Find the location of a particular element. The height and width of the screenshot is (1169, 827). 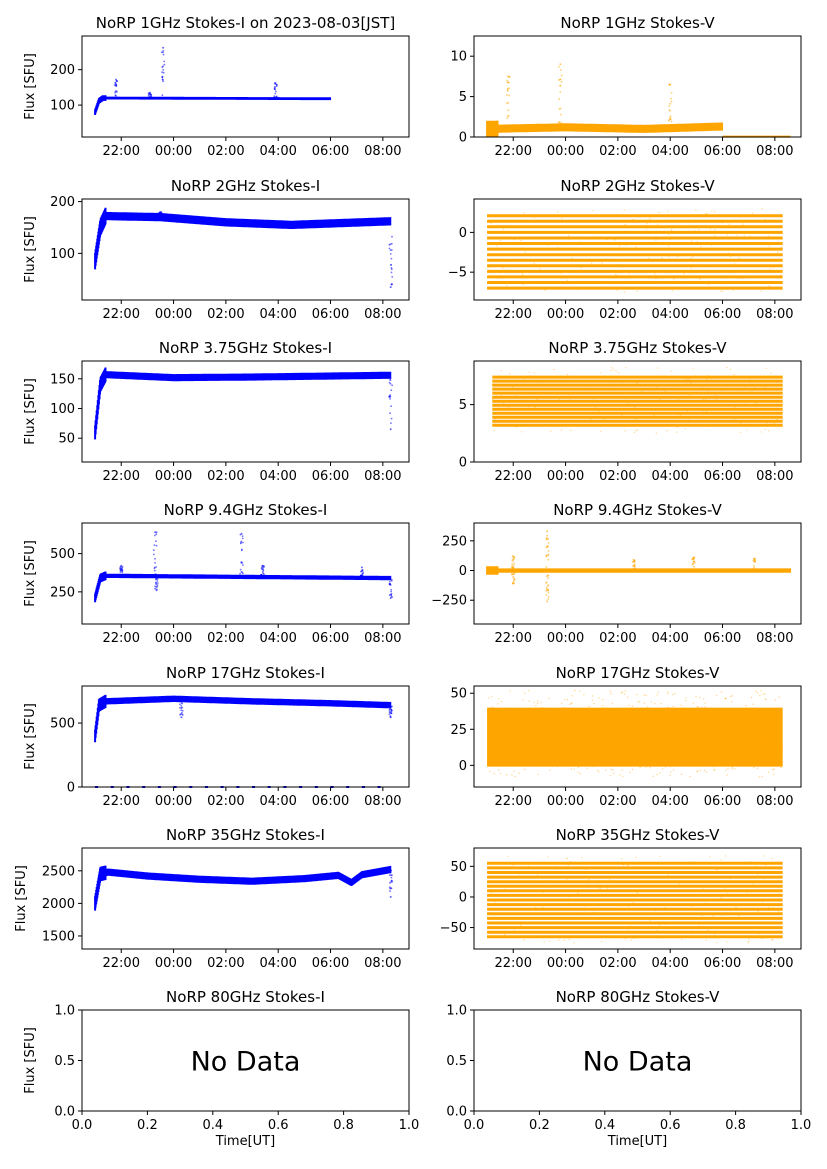

x-axis-label: Time[UT] is located at coordinates (245, 1141).